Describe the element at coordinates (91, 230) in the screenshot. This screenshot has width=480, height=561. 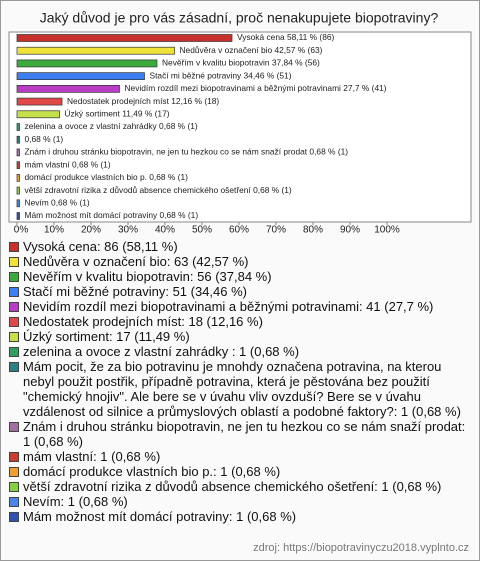
I see `x-tick-label: 20%` at that location.